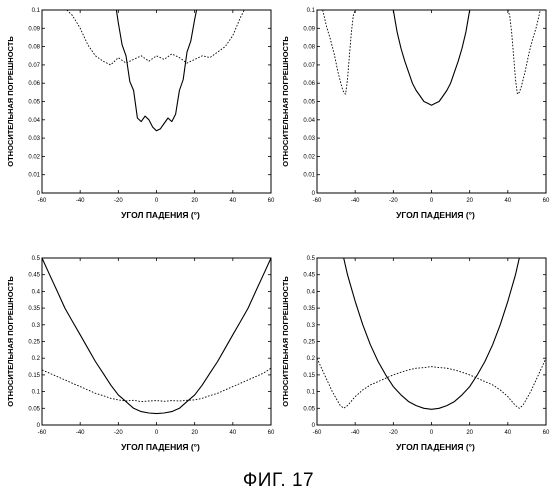 The height and width of the screenshot is (500, 557). I want to click on figure-caption: ФИГ. 17, so click(278, 481).